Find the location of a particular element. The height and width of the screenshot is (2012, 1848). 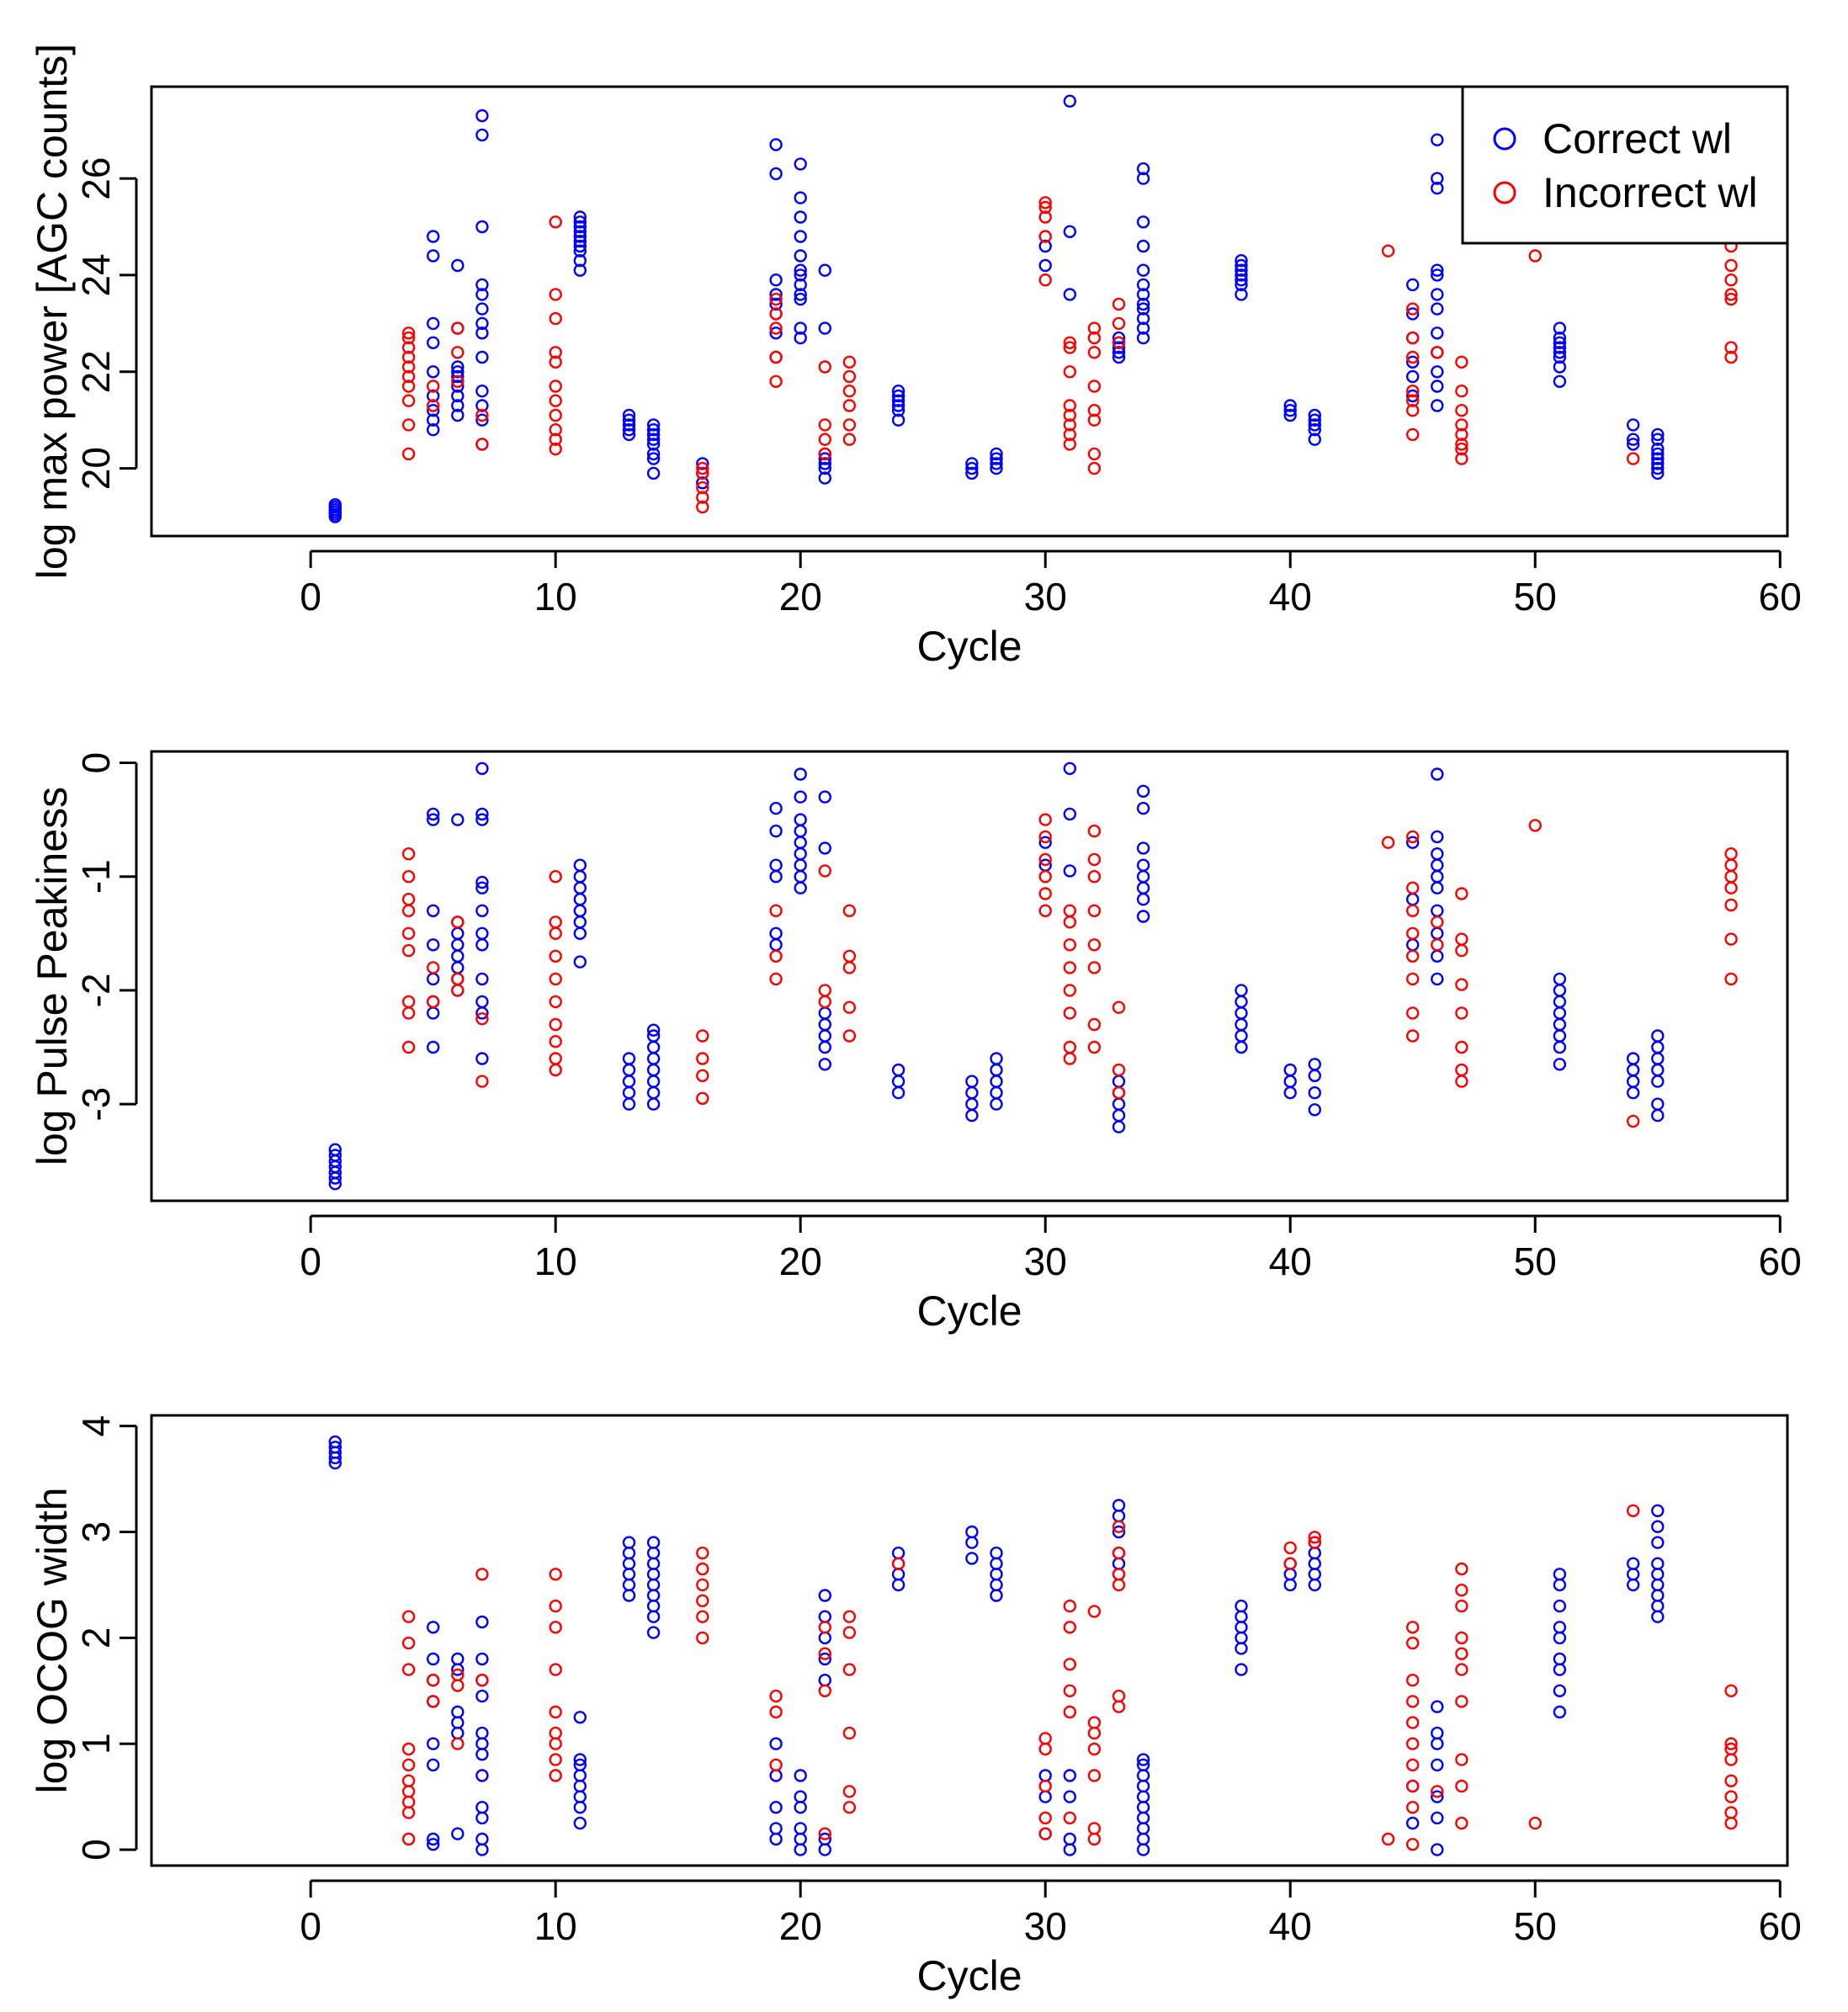

y-tick-label: -2 is located at coordinates (96, 990).